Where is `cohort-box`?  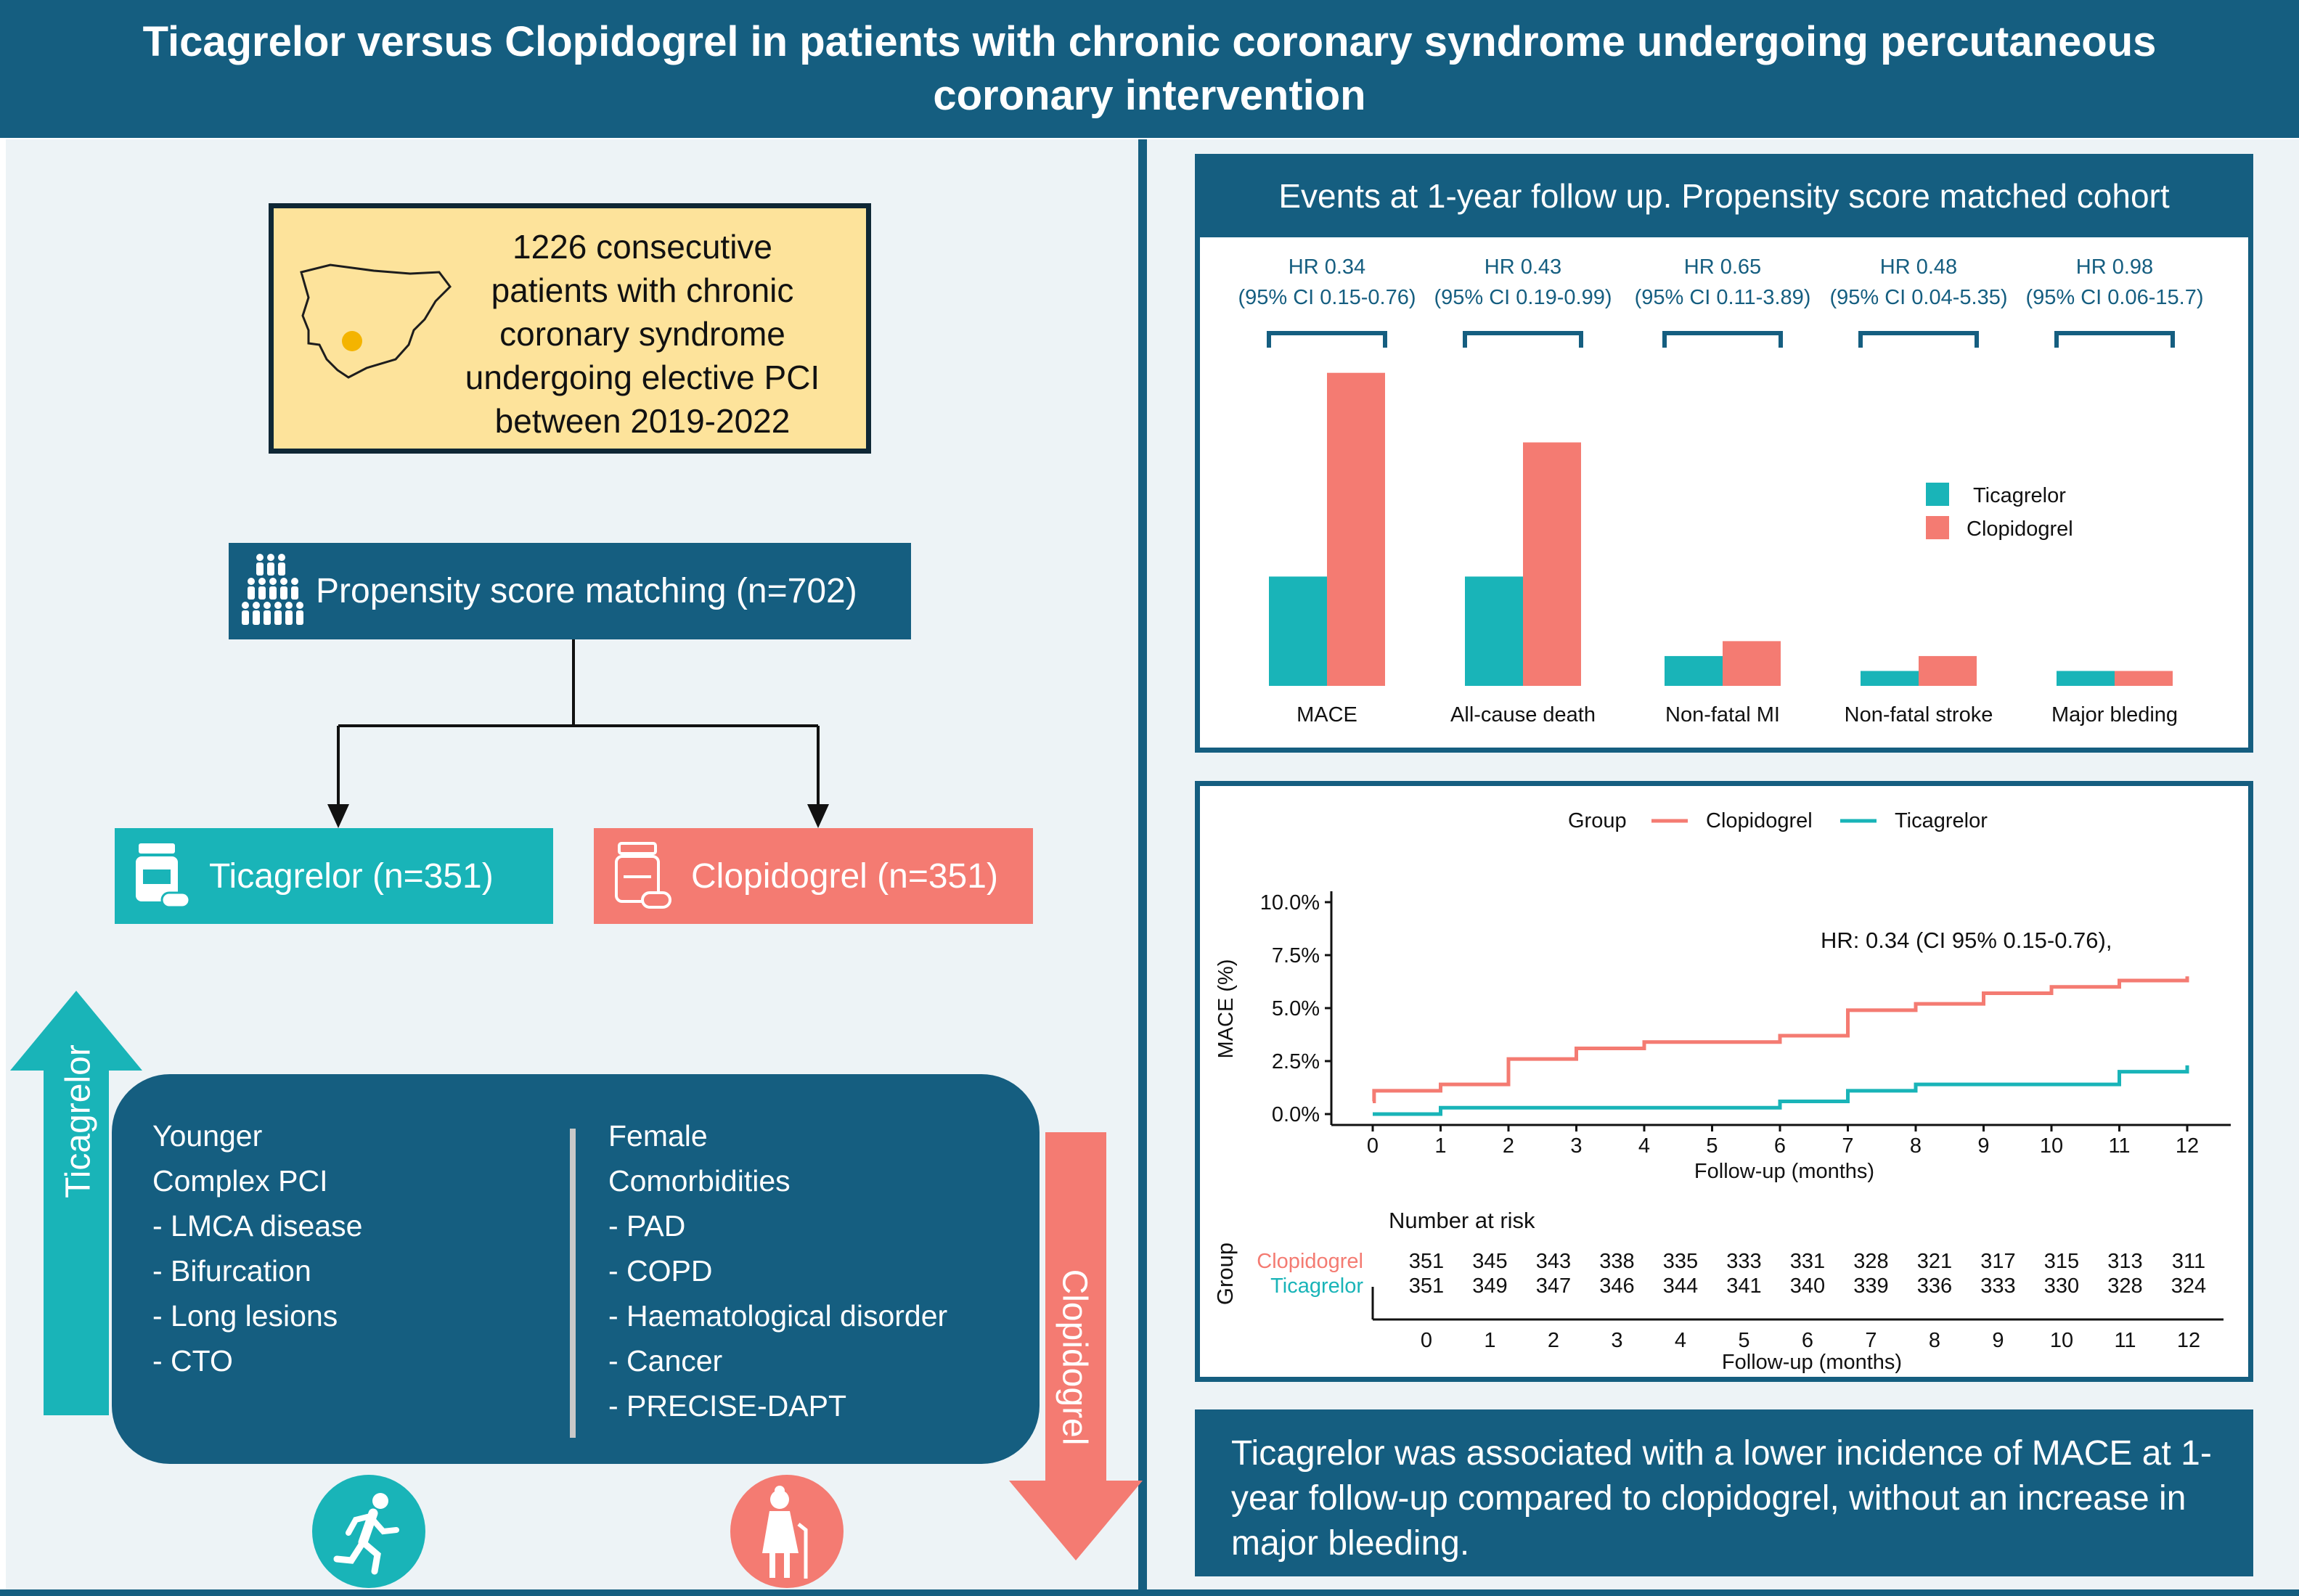 cohort-box is located at coordinates (570, 328).